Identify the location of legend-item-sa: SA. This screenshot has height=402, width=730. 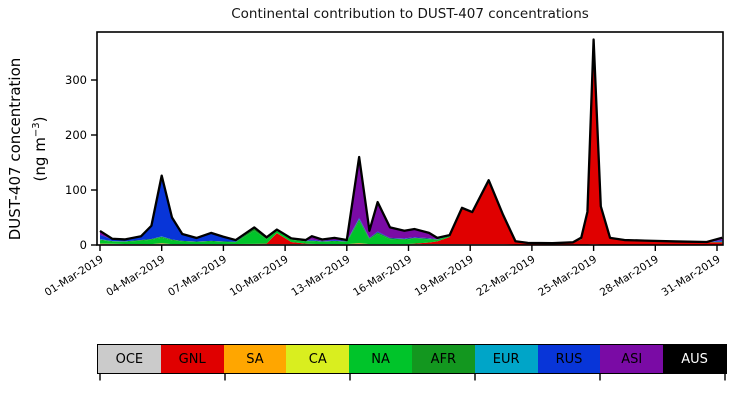
(255, 359).